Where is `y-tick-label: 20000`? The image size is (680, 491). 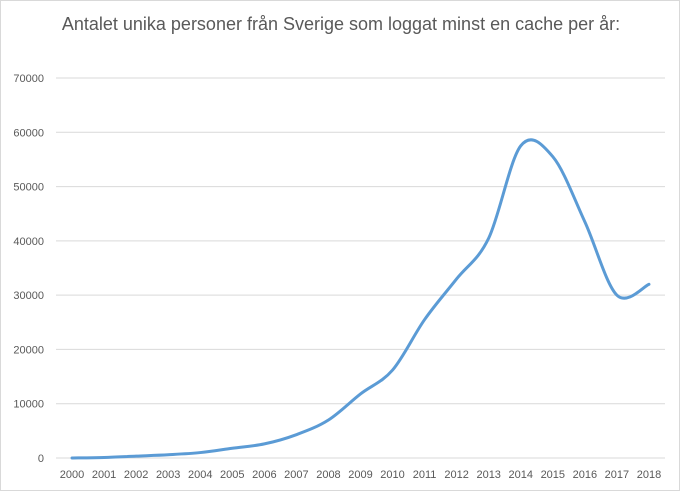
y-tick-label: 20000 is located at coordinates (28, 350).